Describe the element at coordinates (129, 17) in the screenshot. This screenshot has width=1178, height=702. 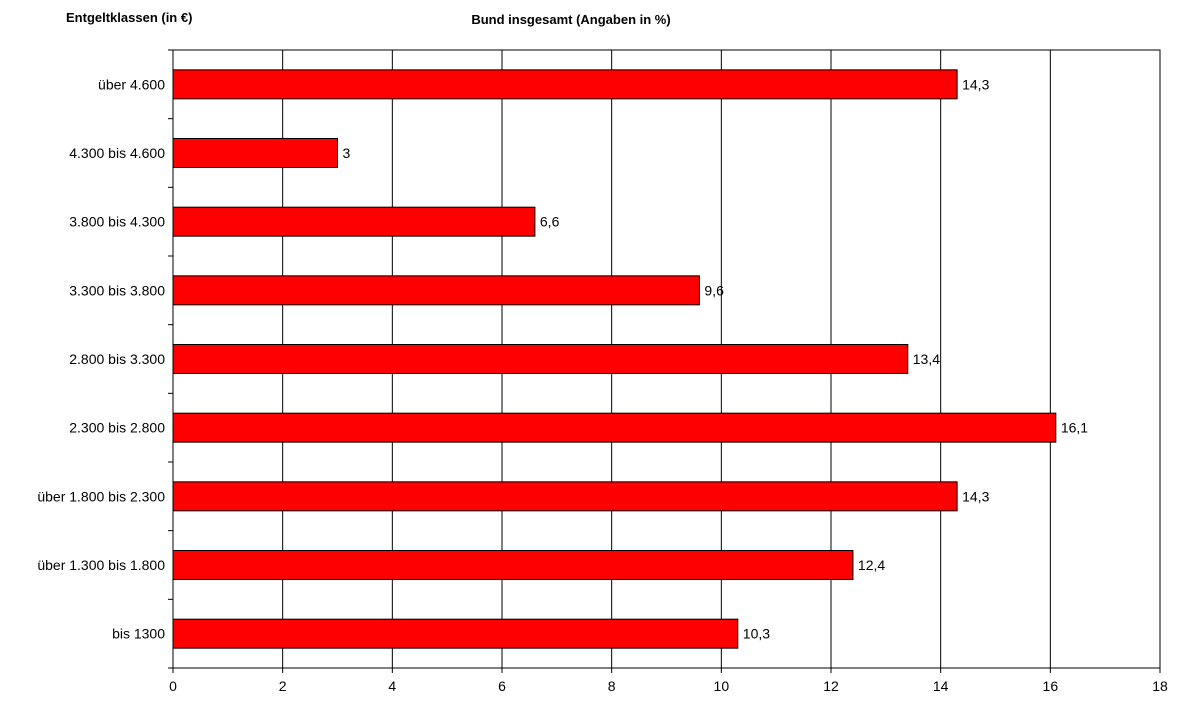
I see `y-axis-heading: Entgeltklassen (in €)` at that location.